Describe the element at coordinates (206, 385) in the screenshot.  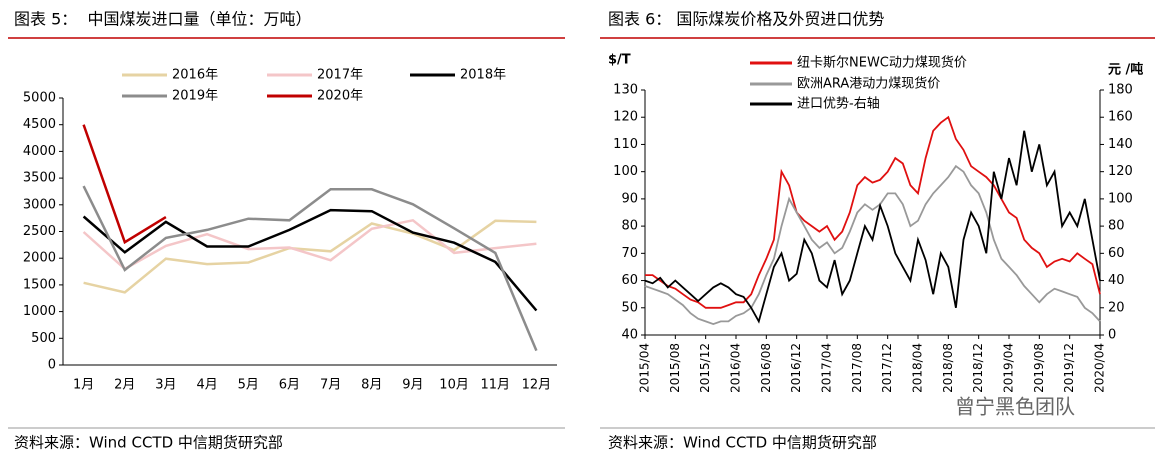
I see `x-tick-label: 4月` at that location.